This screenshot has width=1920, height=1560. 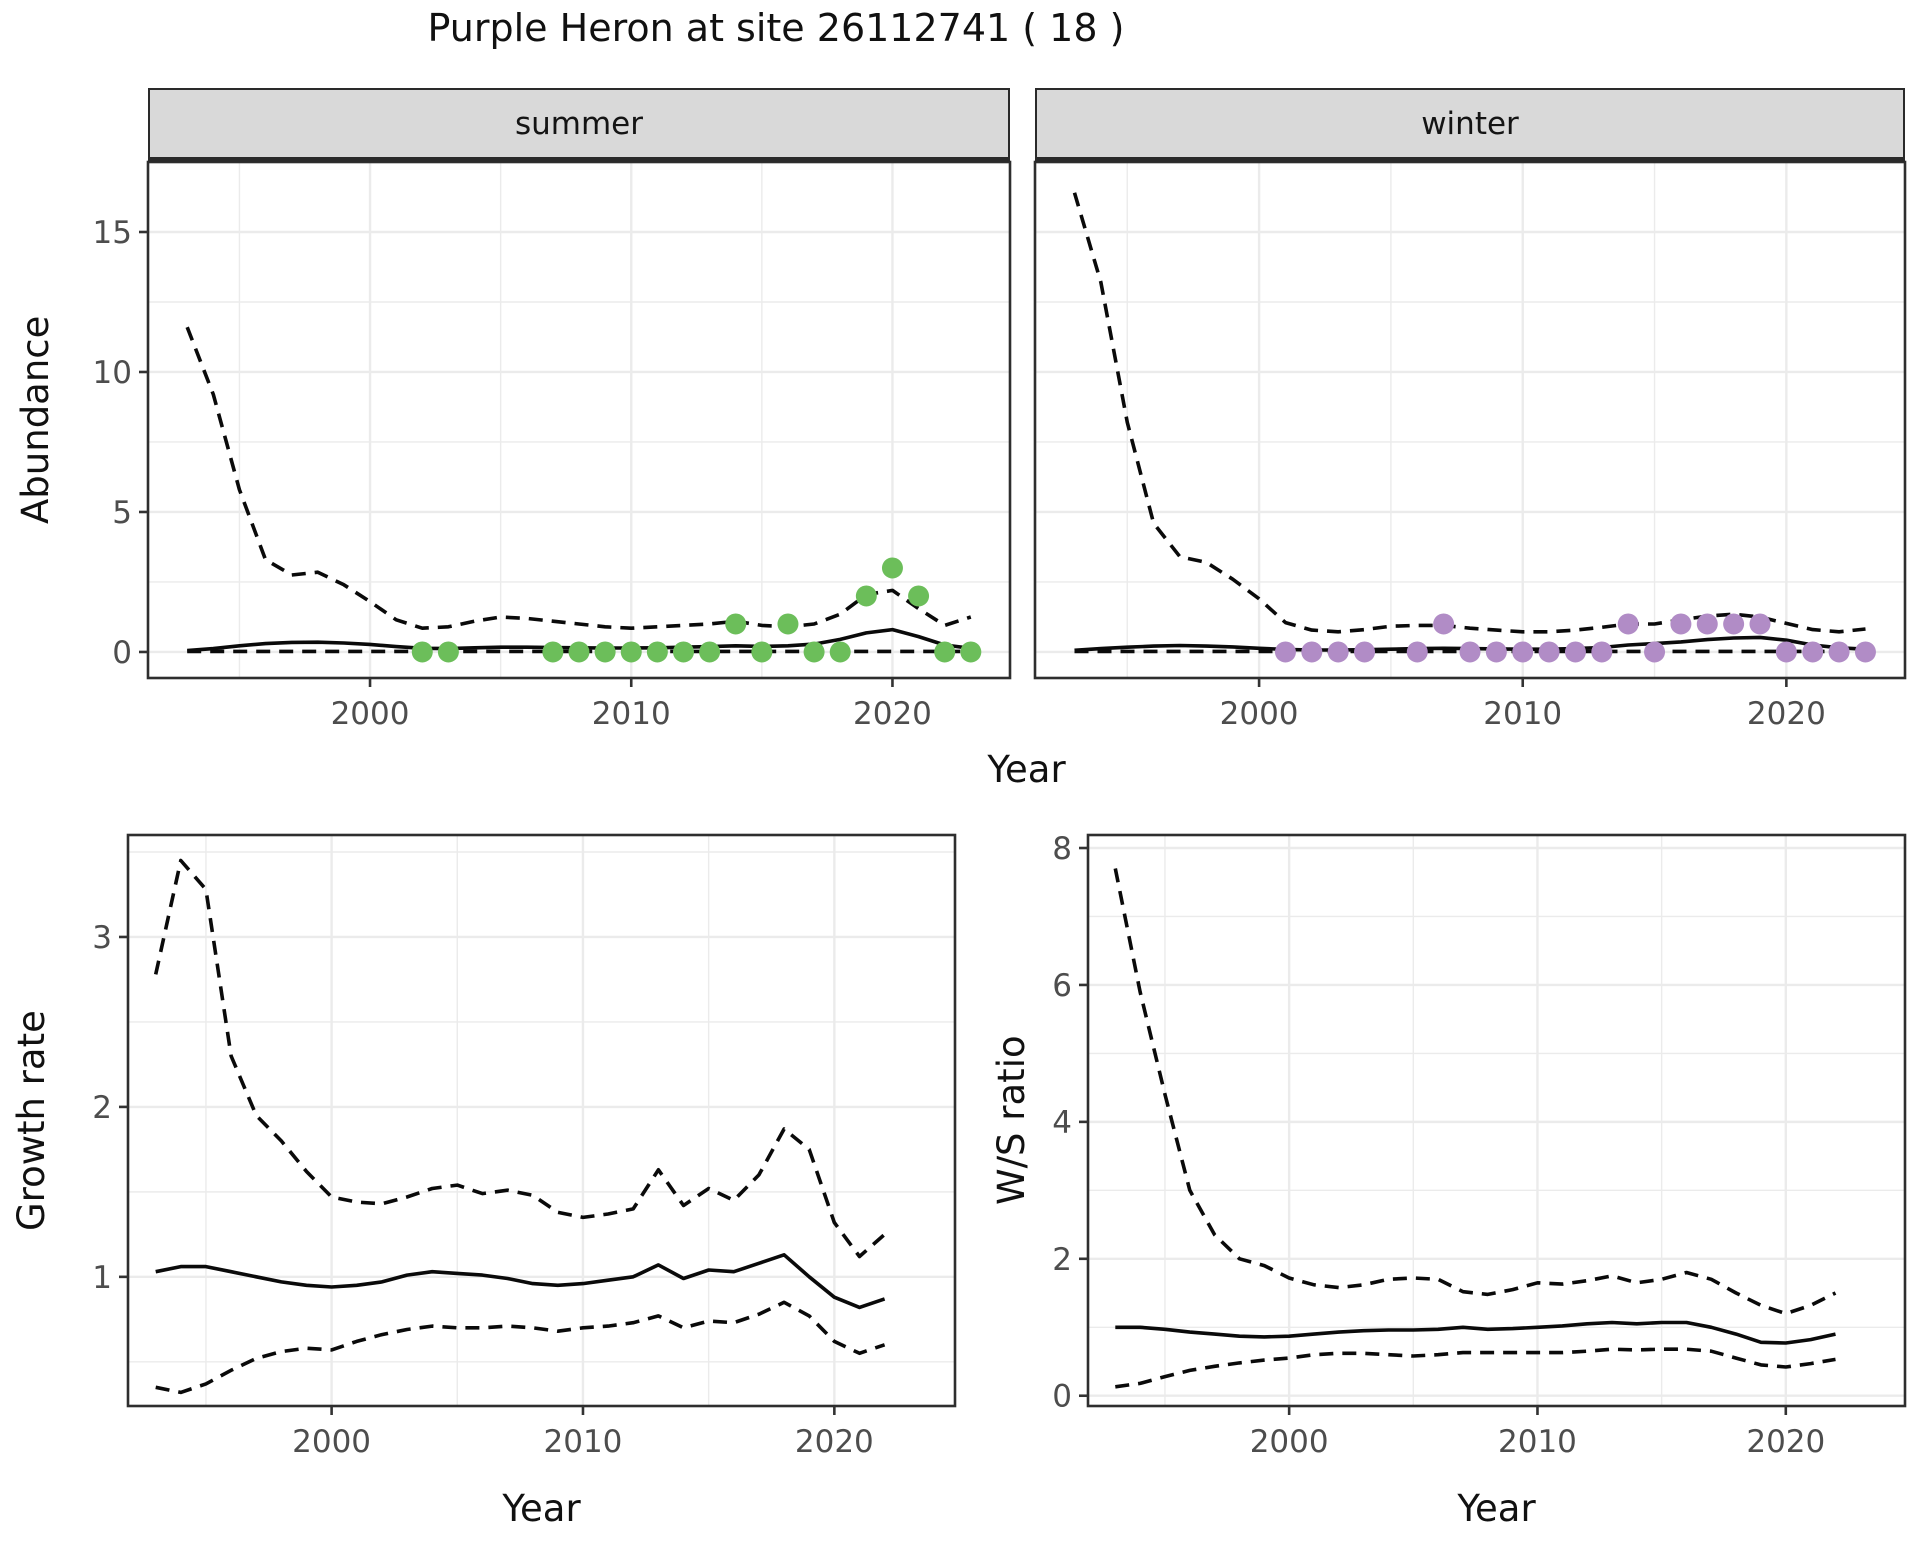 What do you see at coordinates (1011, 1120) in the screenshot?
I see `ws-ratio-axis-title: W/S ratio` at bounding box center [1011, 1120].